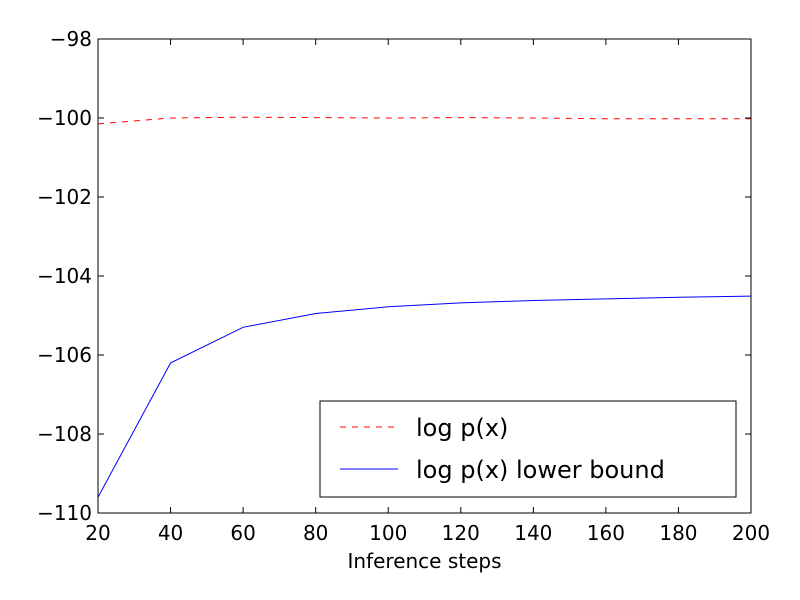 This screenshot has height=600, width=800. What do you see at coordinates (315, 533) in the screenshot?
I see `x-tick-label: 80` at bounding box center [315, 533].